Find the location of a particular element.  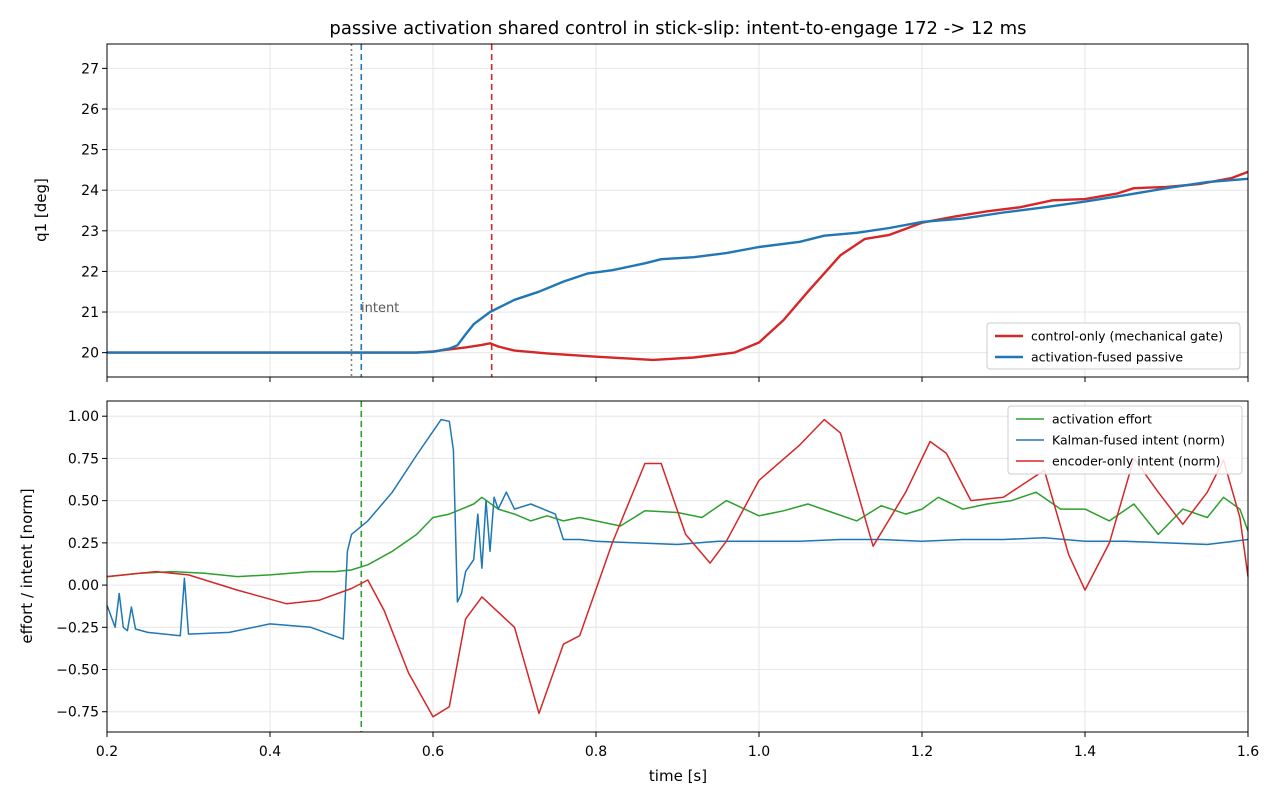

y-tick-label: 22 is located at coordinates (90, 272).